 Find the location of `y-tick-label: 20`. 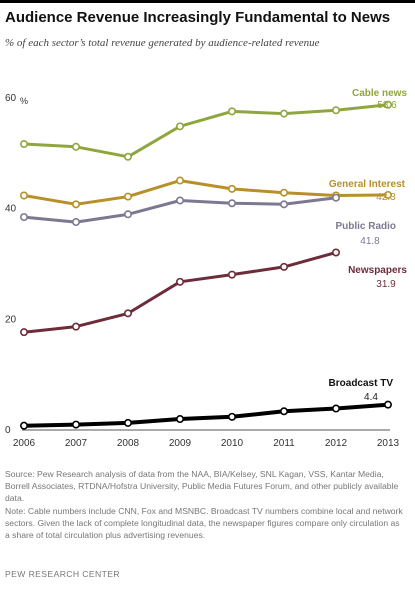

y-tick-label: 20 is located at coordinates (11, 319).